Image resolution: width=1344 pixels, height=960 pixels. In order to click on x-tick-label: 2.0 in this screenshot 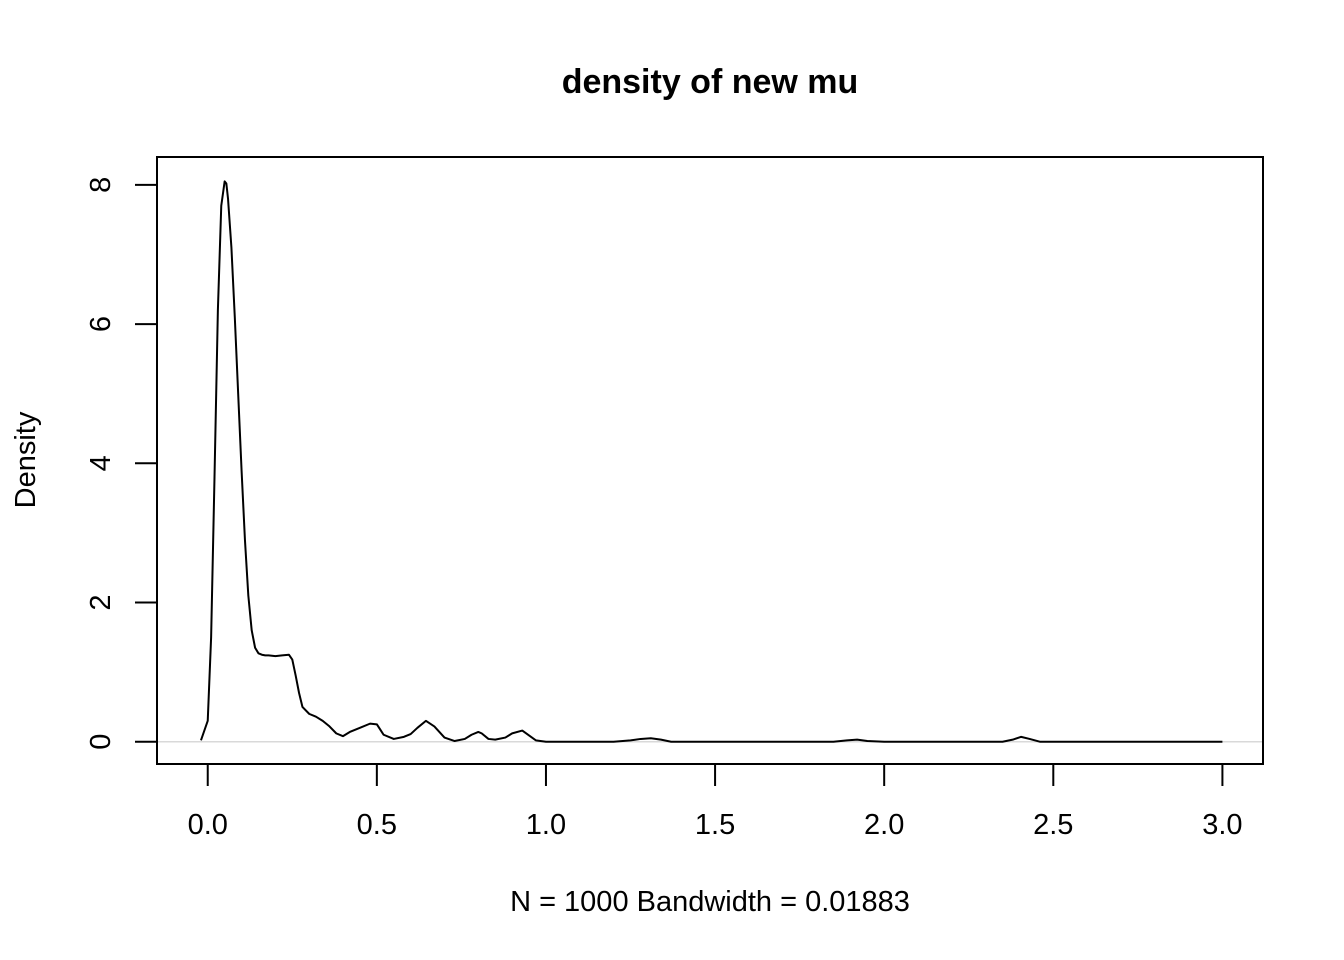, I will do `click(884, 825)`.